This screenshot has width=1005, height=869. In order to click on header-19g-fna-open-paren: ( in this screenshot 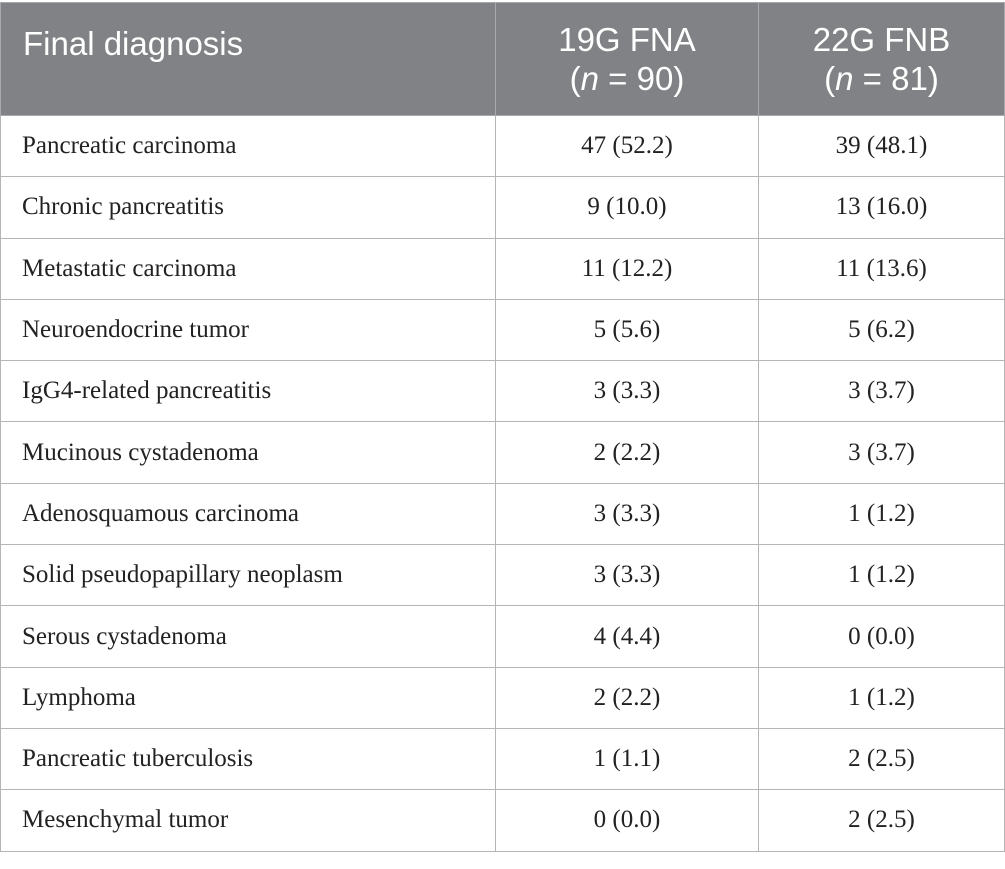, I will do `click(575, 78)`.